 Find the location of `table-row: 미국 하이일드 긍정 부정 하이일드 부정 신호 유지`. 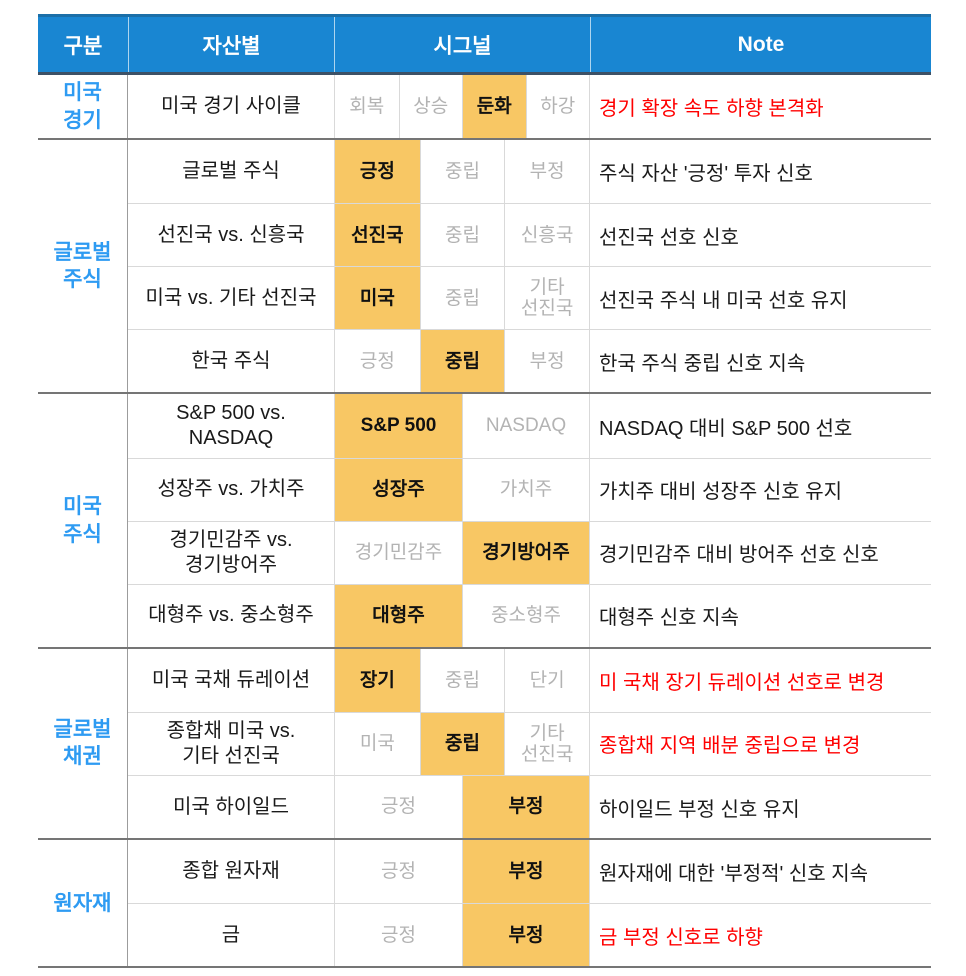

table-row: 미국 하이일드 긍정 부정 하이일드 부정 신호 유지 is located at coordinates (529, 807).